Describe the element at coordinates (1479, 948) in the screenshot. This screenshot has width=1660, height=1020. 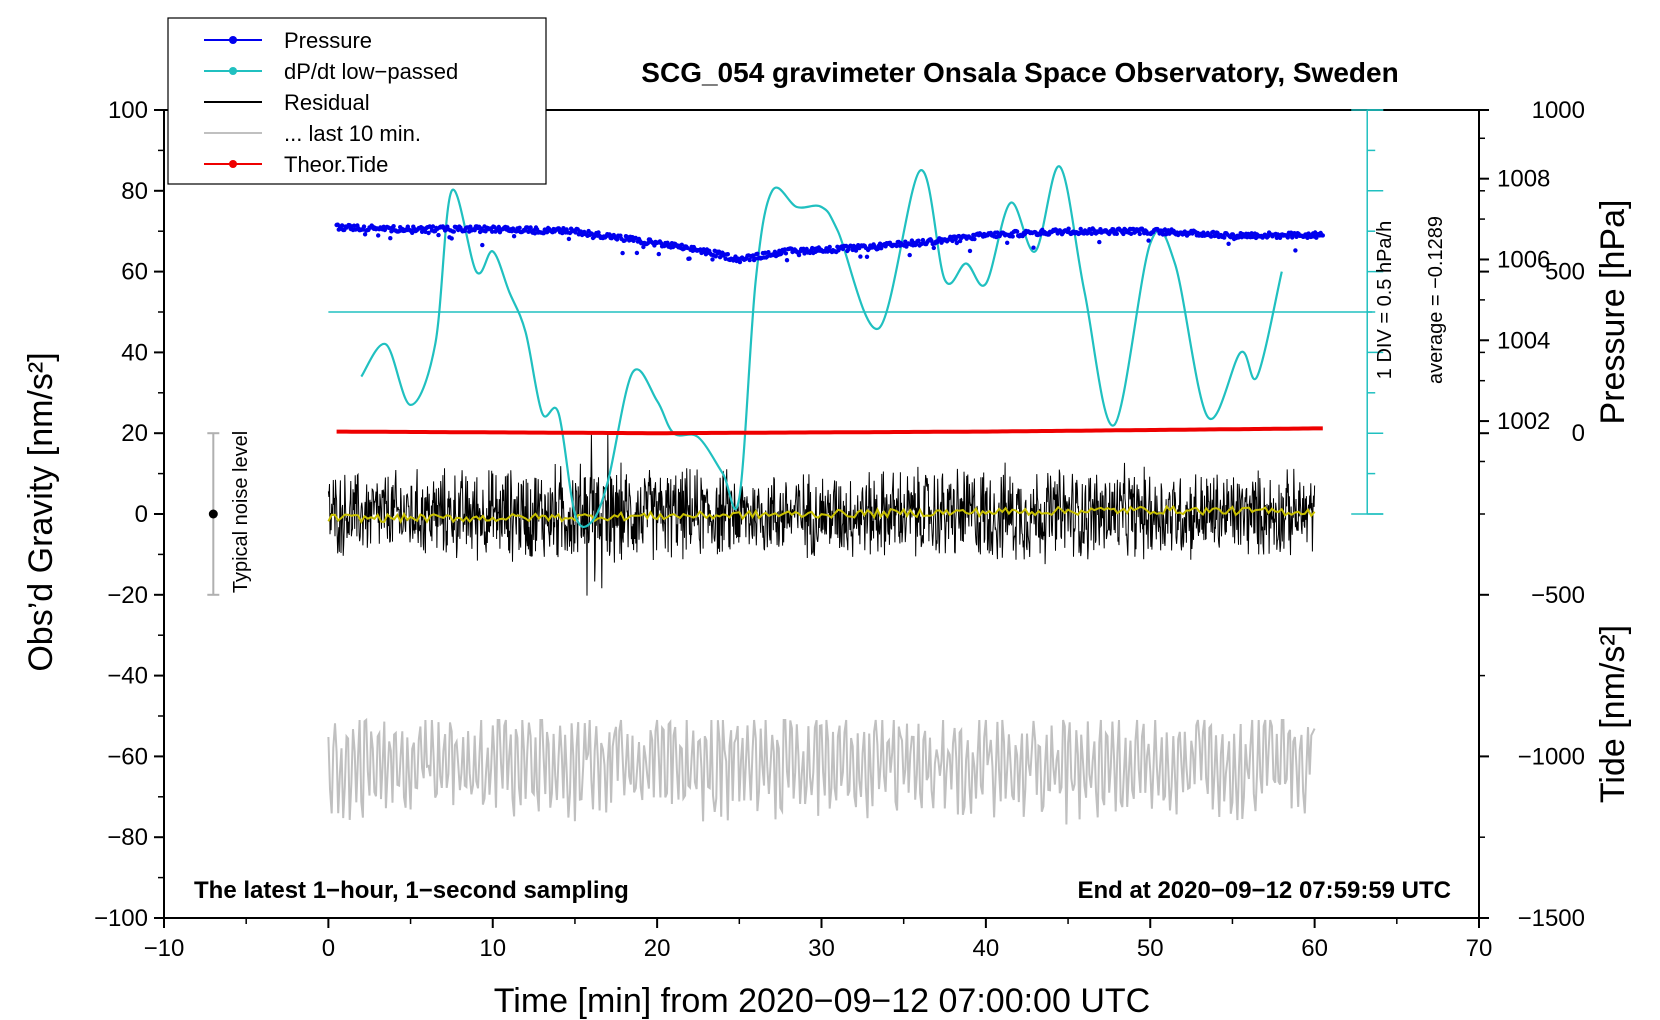
I see `x-tick-label: 70` at that location.